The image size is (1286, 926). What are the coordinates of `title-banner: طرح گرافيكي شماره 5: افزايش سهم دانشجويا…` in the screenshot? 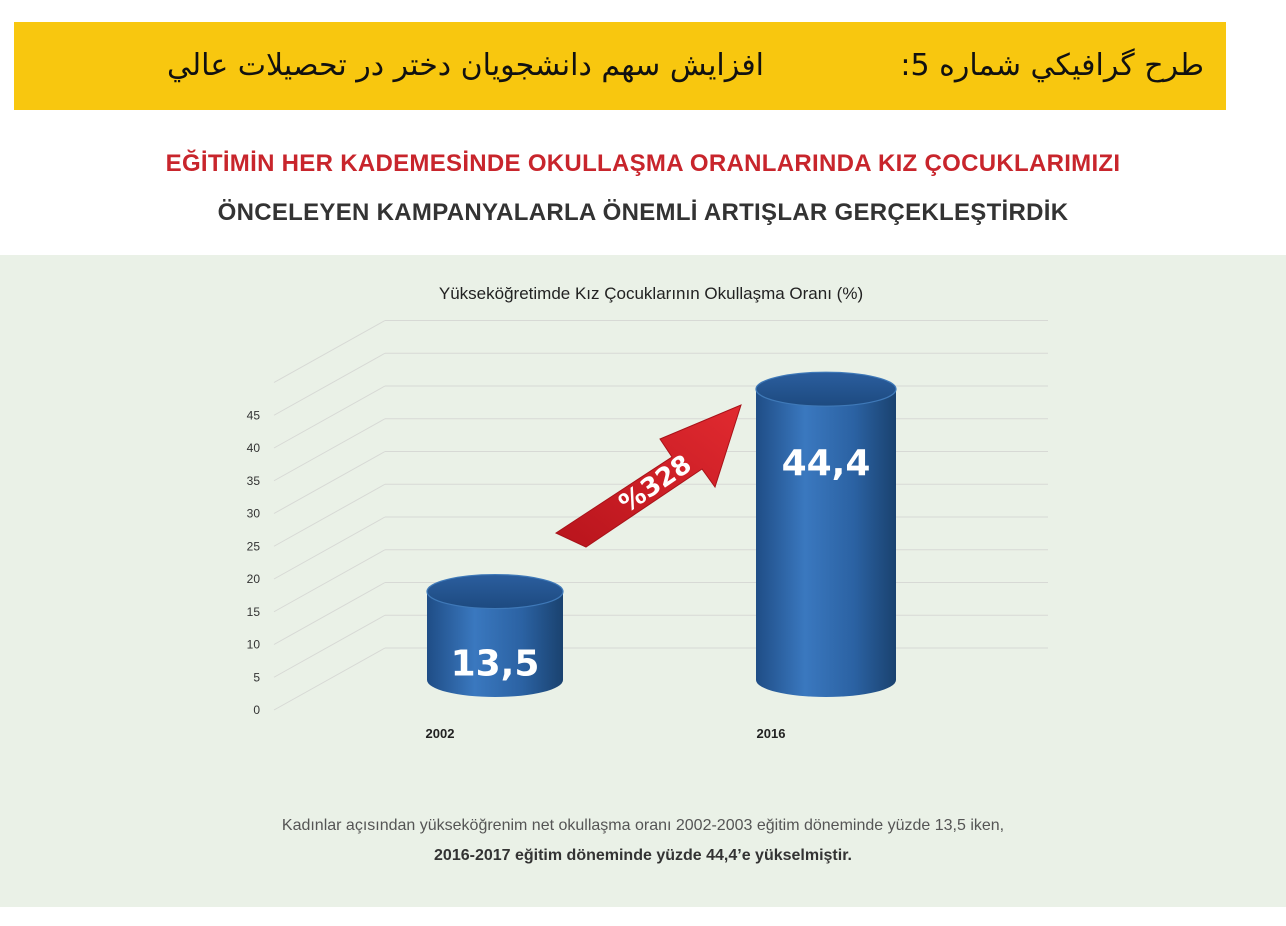 It's located at (620, 66).